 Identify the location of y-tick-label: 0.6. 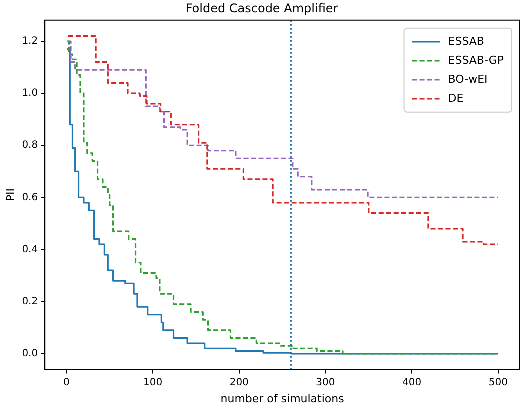
(30, 198).